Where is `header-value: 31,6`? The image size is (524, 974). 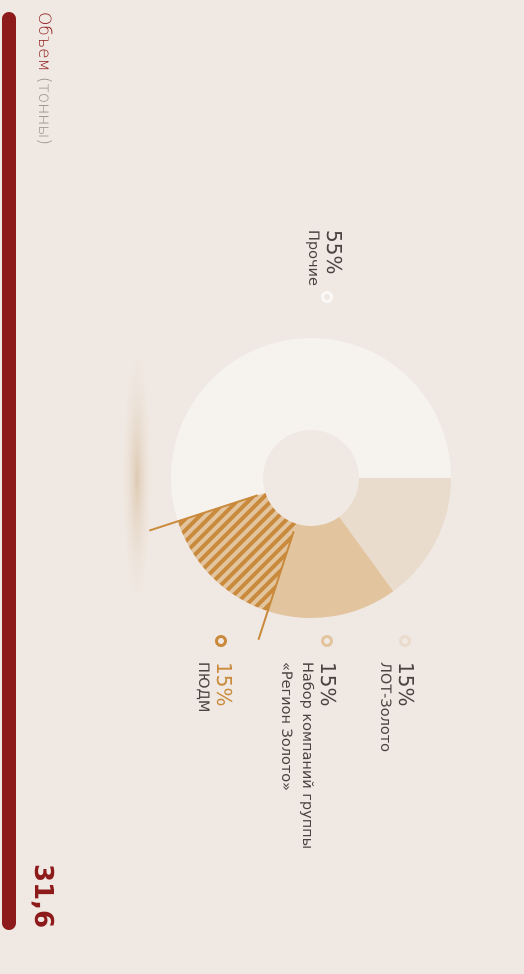 header-value: 31,6 is located at coordinates (43, 896).